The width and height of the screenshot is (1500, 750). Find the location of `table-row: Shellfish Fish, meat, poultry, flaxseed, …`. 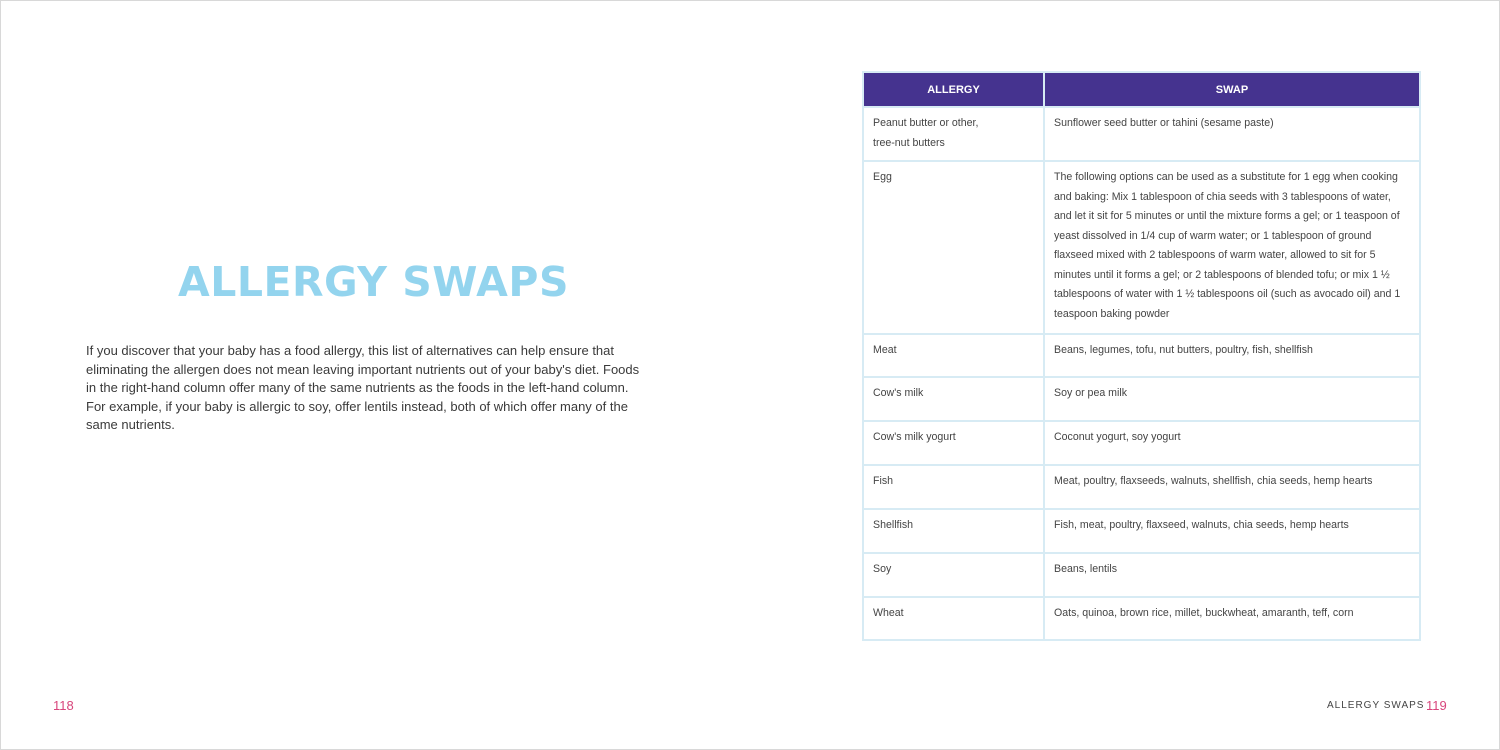

table-row: Shellfish Fish, meat, poultry, flaxseed, … is located at coordinates (1141, 531).